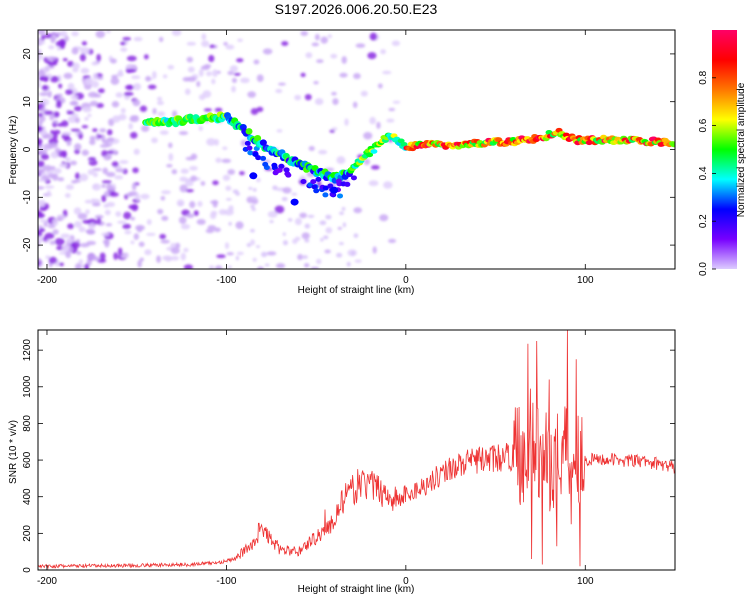 Image resolution: width=750 pixels, height=600 pixels. Describe the element at coordinates (585, 280) in the screenshot. I see `spectrogram-x-tick-label: 100` at that location.